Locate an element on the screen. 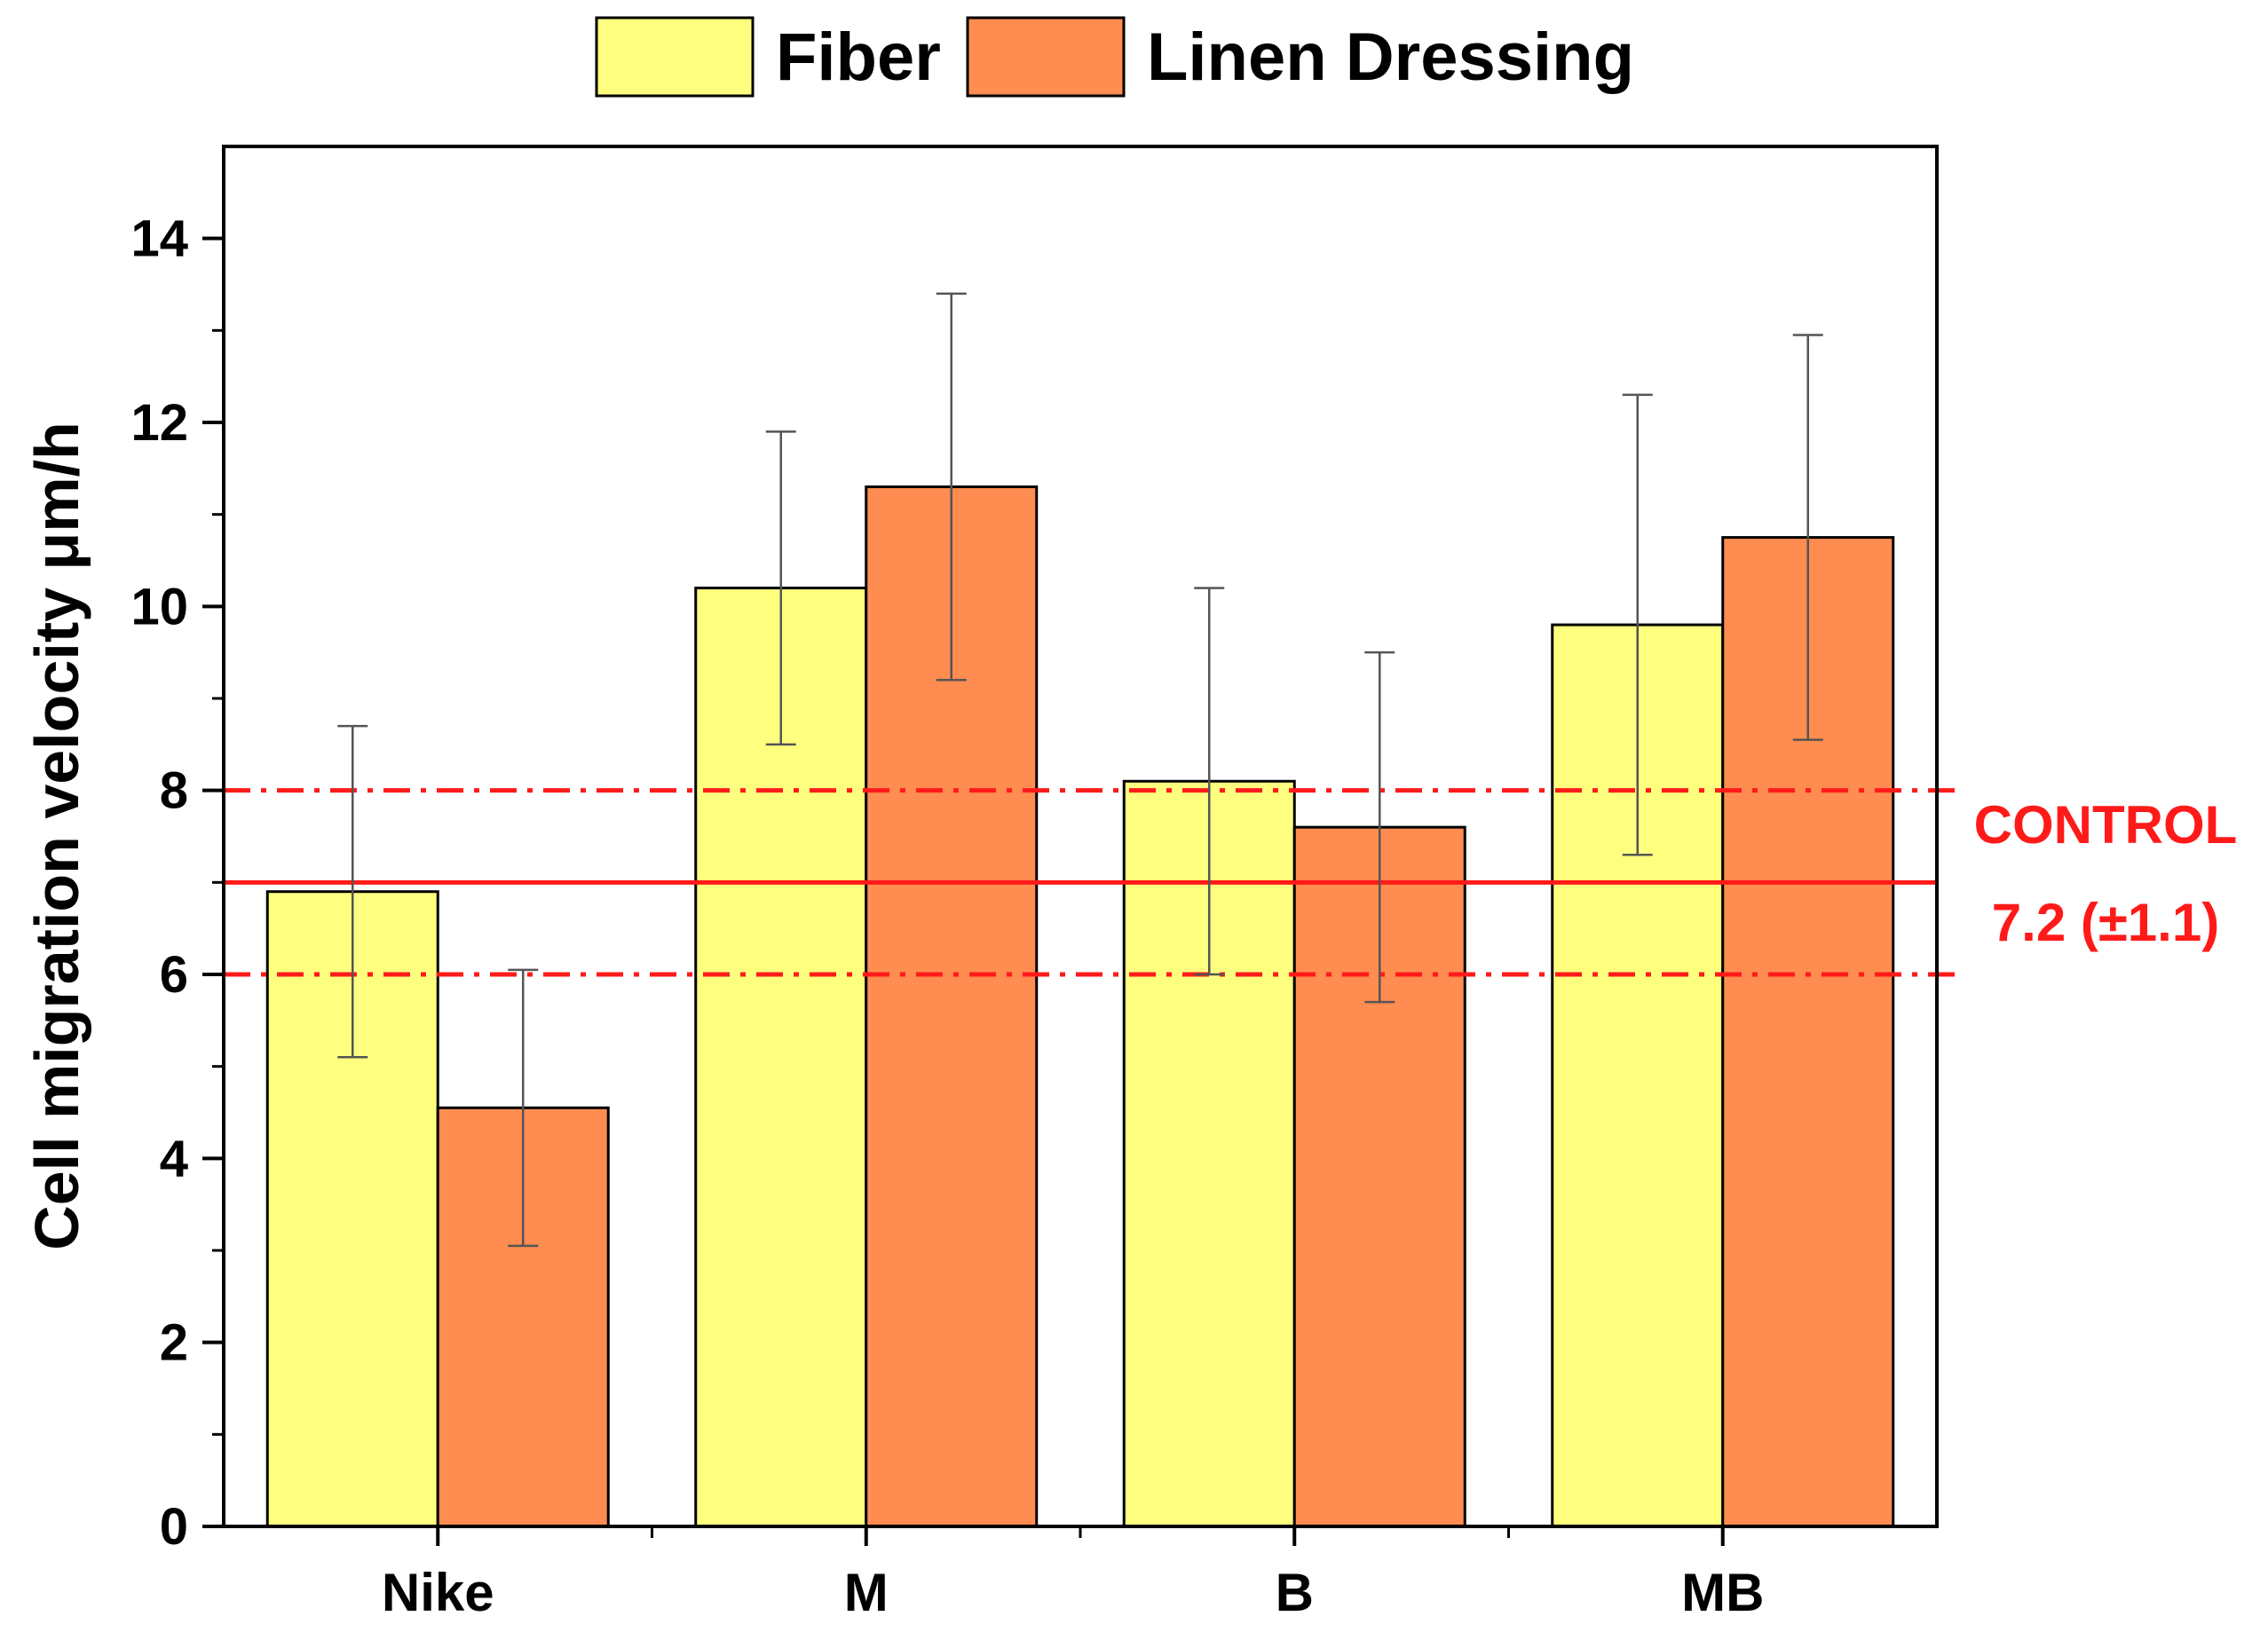  control-layer is located at coordinates (1094, 882).